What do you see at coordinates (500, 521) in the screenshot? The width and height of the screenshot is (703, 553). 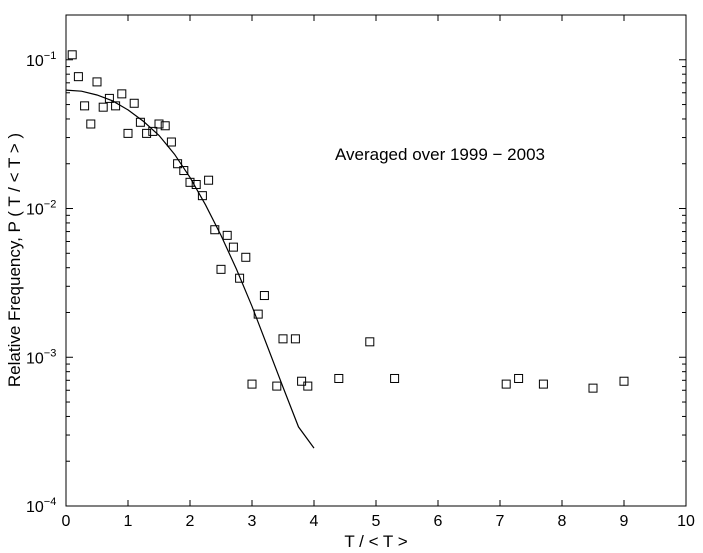 I see `x-tick-label: 7` at bounding box center [500, 521].